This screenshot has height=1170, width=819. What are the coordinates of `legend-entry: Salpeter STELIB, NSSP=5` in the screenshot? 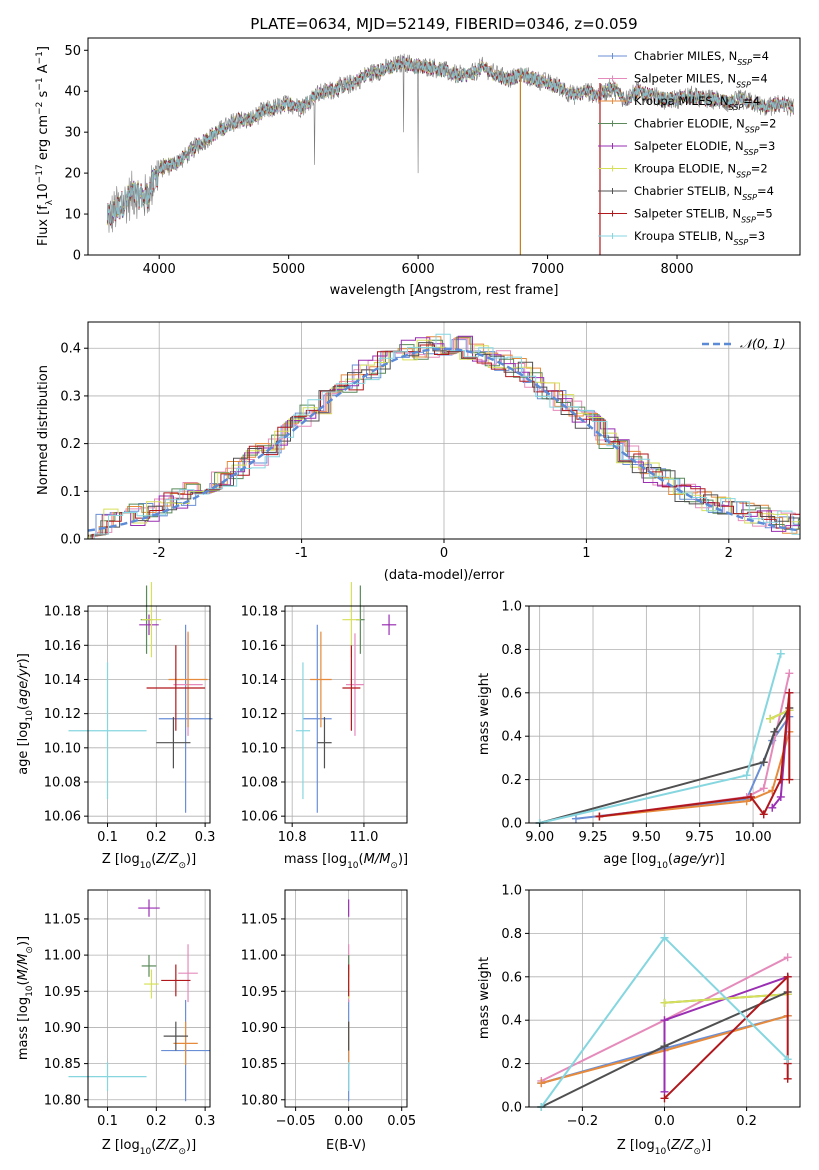 It's located at (703, 216).